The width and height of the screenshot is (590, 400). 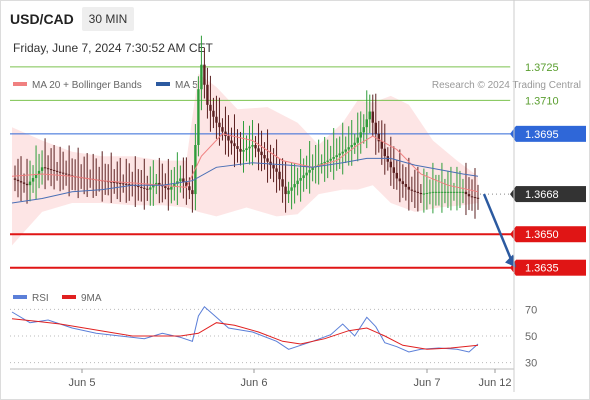 What do you see at coordinates (551, 194) in the screenshot?
I see `level-tag-1.3668` at bounding box center [551, 194].